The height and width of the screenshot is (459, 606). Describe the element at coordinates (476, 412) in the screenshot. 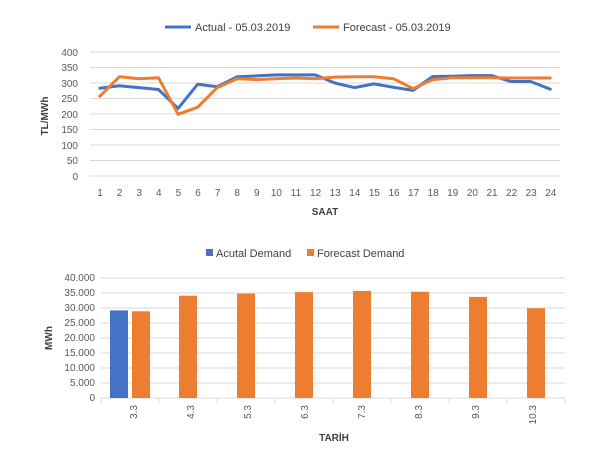

I see `x-tick-label: 9.3` at that location.